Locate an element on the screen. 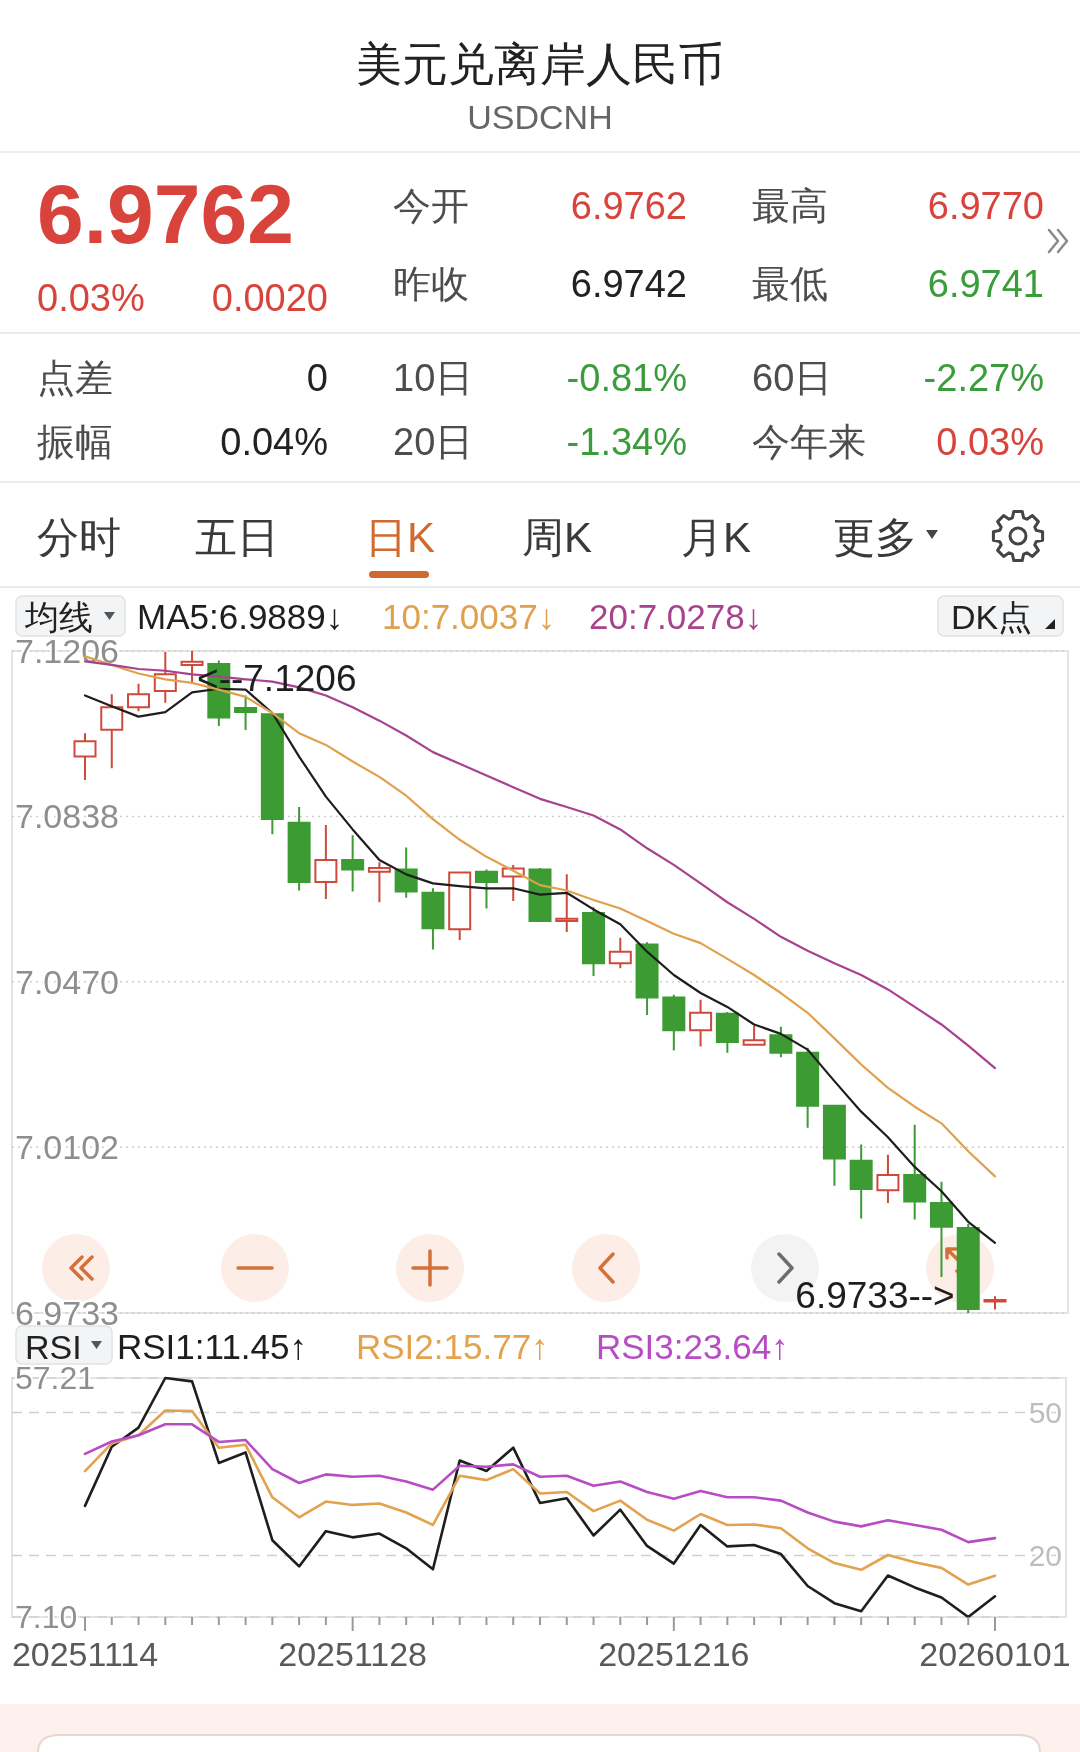 Image resolution: width=1080 pixels, height=1752 pixels. text: -2.27% is located at coordinates (983, 378).